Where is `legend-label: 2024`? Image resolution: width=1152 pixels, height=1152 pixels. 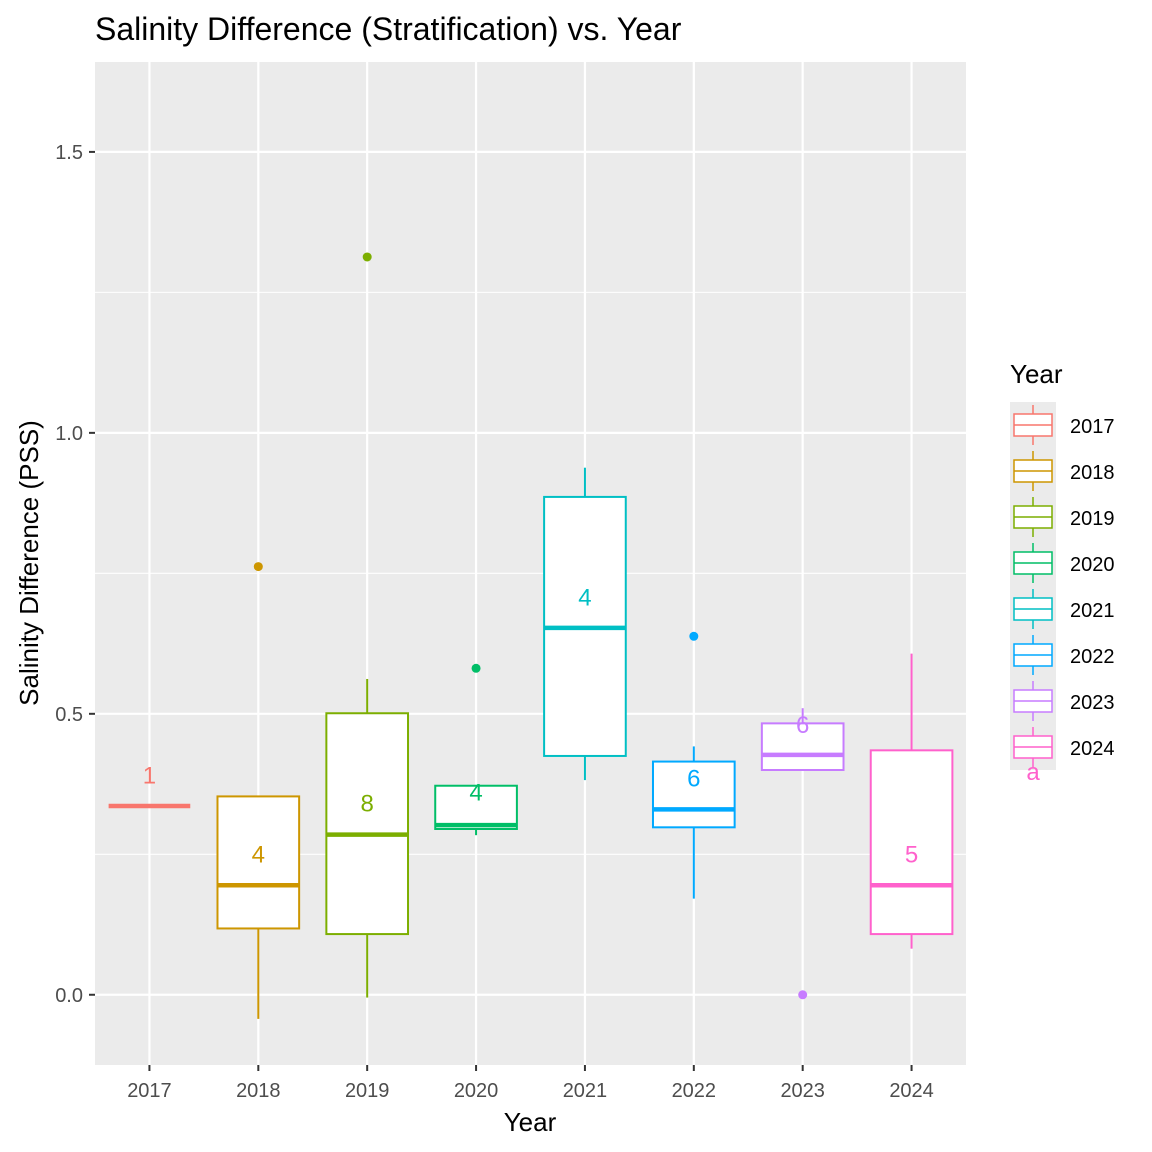
legend-label: 2024 is located at coordinates (1092, 749).